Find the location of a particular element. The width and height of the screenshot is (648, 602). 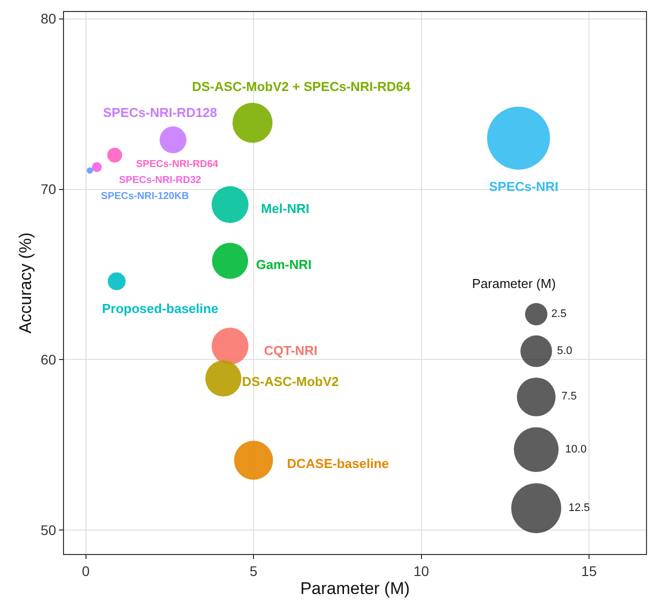

legend-label: 2.5 is located at coordinates (558, 314).